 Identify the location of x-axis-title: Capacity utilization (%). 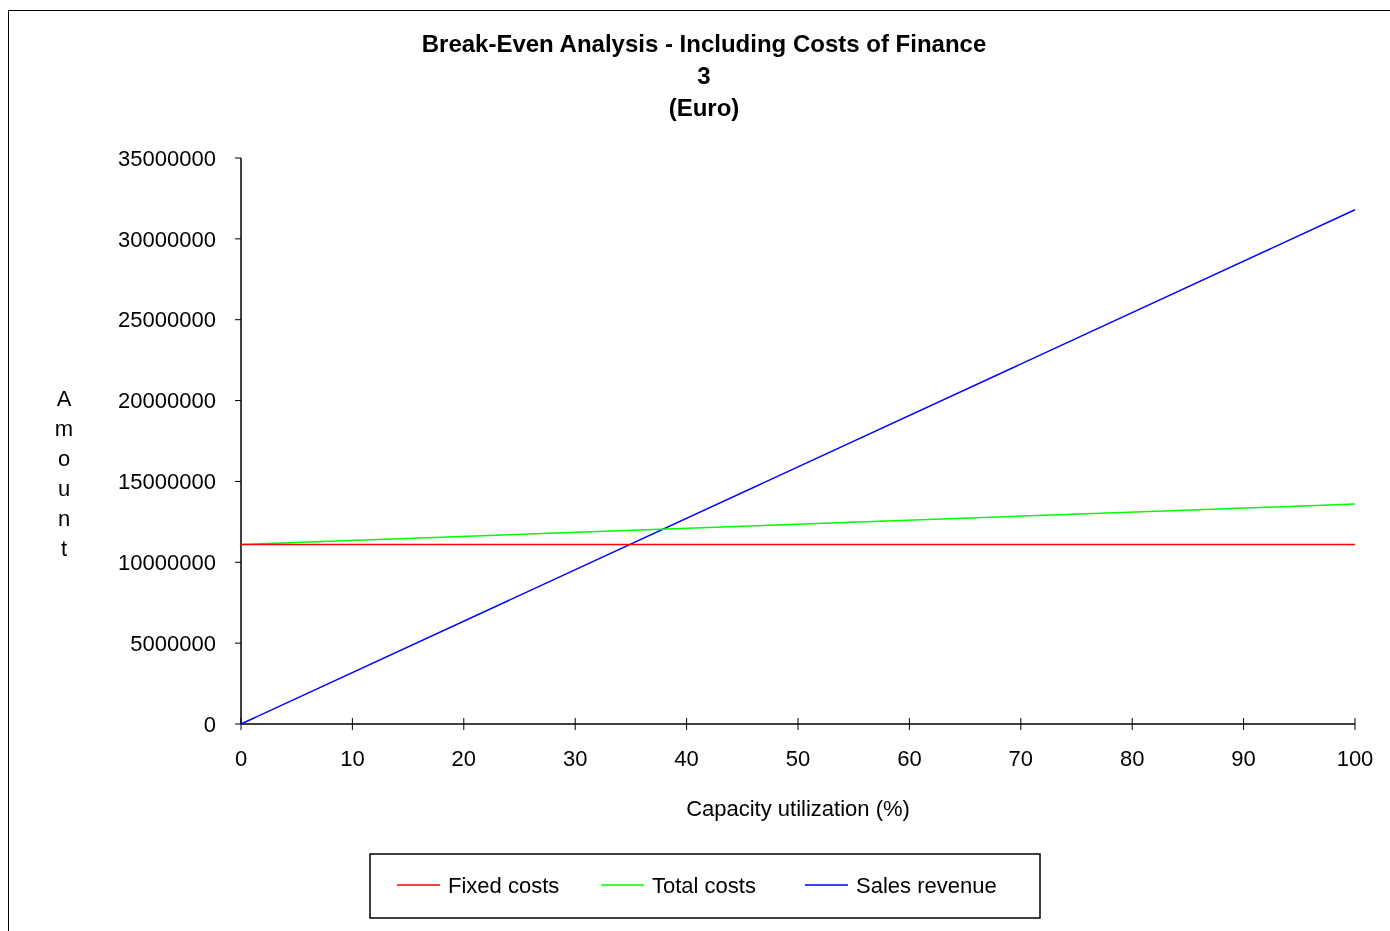
(798, 808).